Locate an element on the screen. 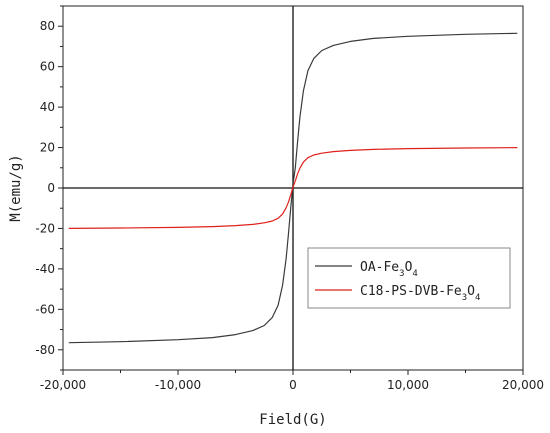  x-axis-ticks: -20,000 -10,000 0 10,000 20,000 is located at coordinates (292, 381).